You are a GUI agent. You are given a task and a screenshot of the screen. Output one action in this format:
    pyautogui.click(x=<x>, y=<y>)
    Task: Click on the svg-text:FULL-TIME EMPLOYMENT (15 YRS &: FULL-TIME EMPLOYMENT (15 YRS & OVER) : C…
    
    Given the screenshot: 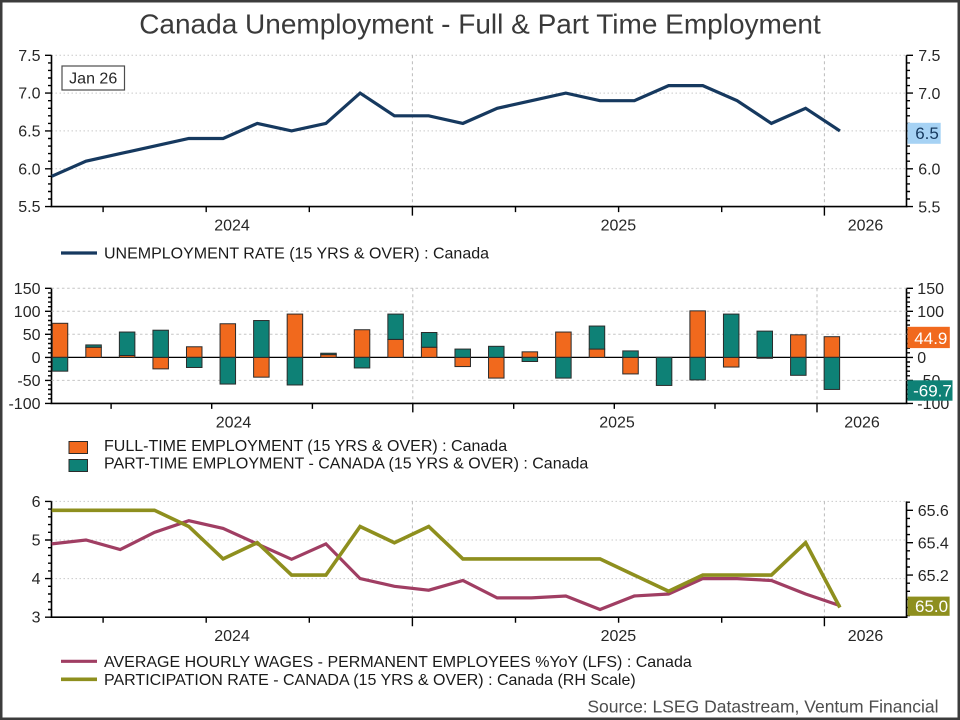 What is the action you would take?
    pyautogui.click(x=305, y=446)
    